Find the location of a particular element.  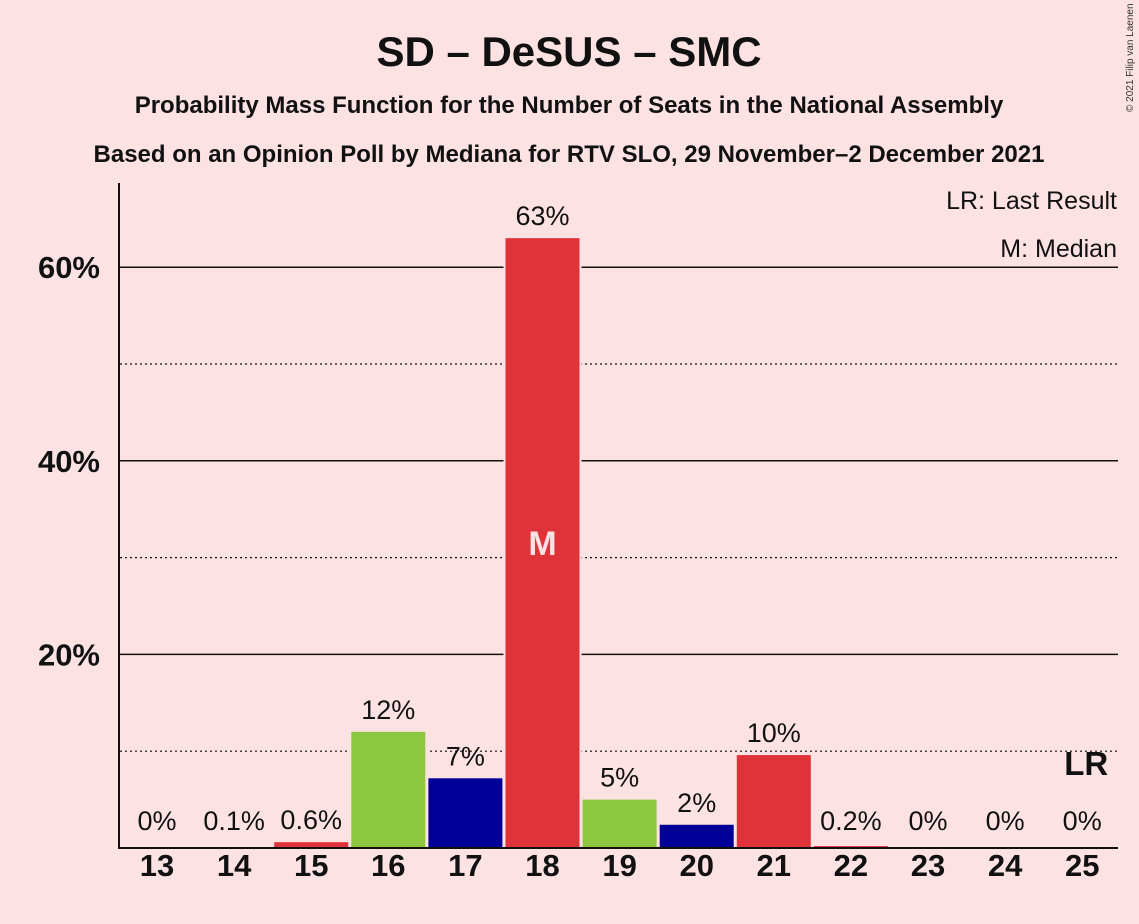

x-tick-label: 19 is located at coordinates (619, 865).